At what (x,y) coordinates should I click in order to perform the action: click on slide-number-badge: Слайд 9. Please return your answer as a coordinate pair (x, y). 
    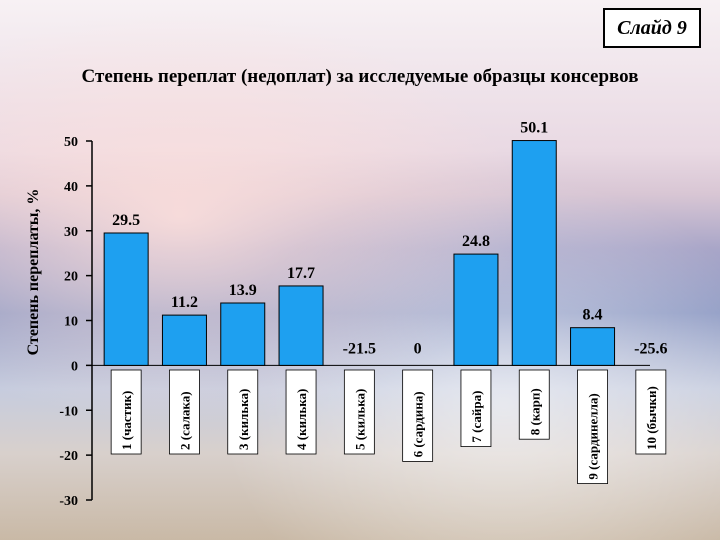
    Looking at the image, I should click on (652, 28).